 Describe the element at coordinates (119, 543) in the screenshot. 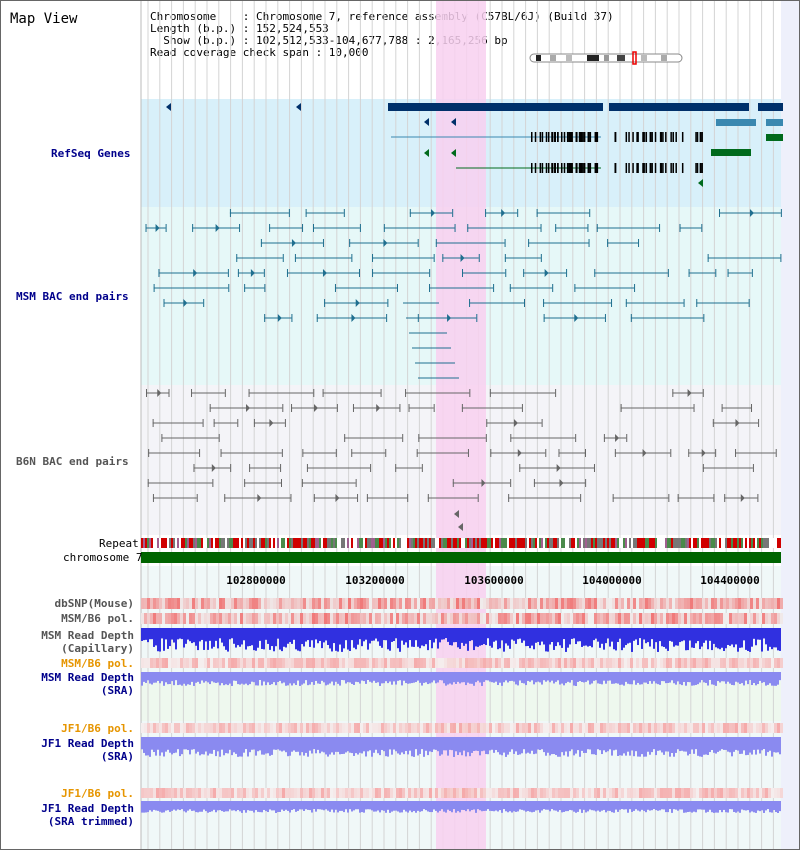

I see `track-label-repeat: Repeat` at that location.